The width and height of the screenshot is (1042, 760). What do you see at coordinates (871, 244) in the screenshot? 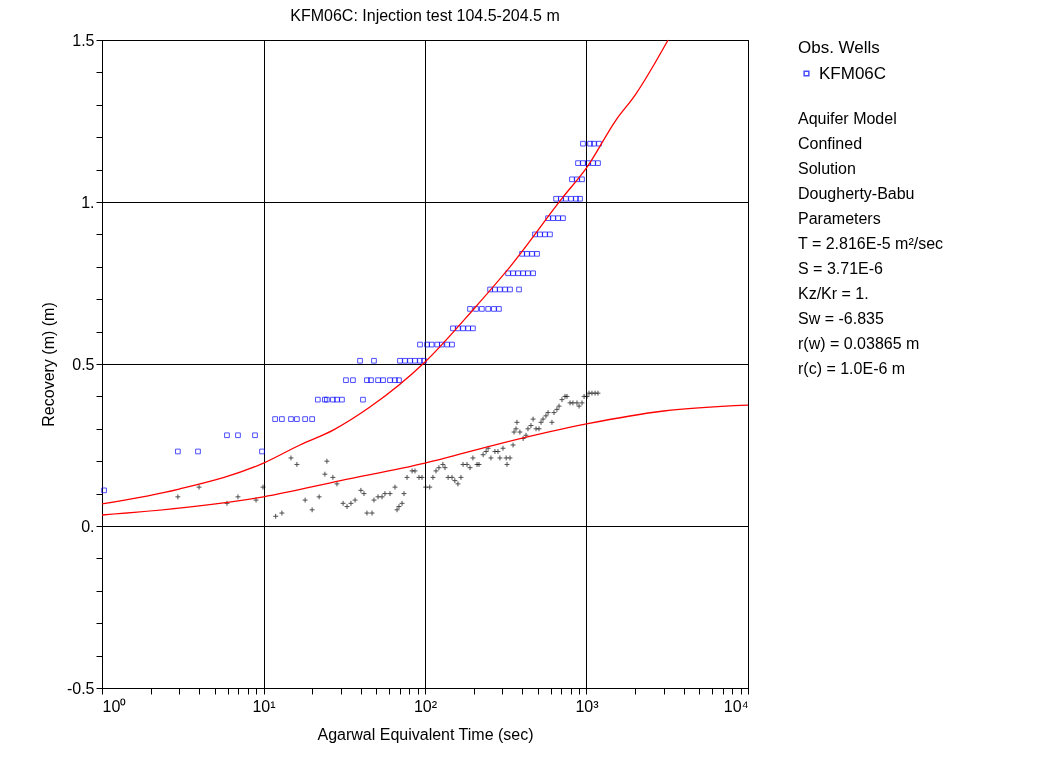
I see `text: T = 2.816E-5 m²/sec` at bounding box center [871, 244].